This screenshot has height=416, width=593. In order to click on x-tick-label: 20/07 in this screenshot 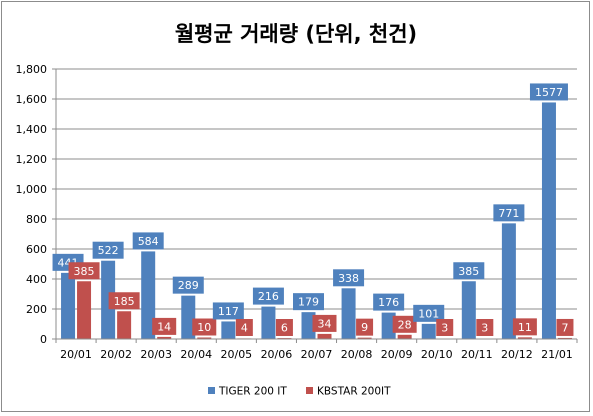, I will do `click(317, 354)`.